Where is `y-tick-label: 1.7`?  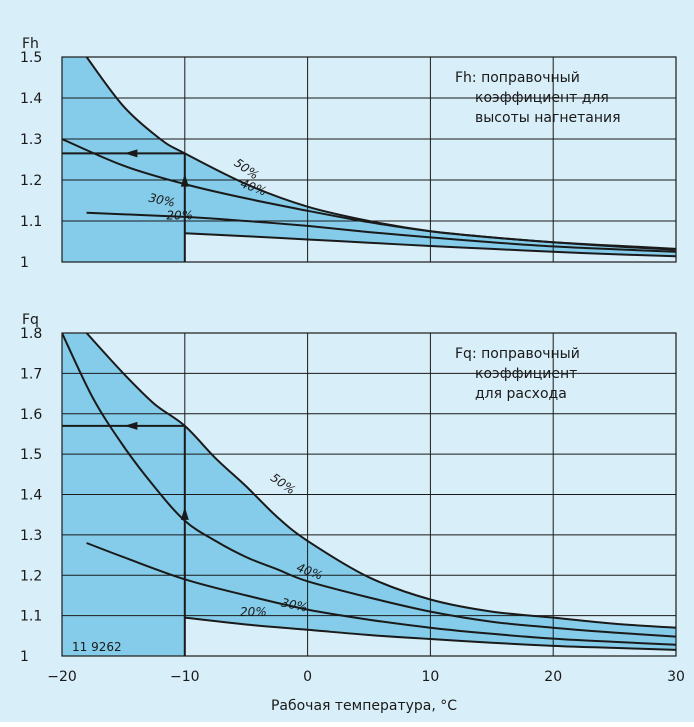
y-tick-label: 1.7 is located at coordinates (31, 374).